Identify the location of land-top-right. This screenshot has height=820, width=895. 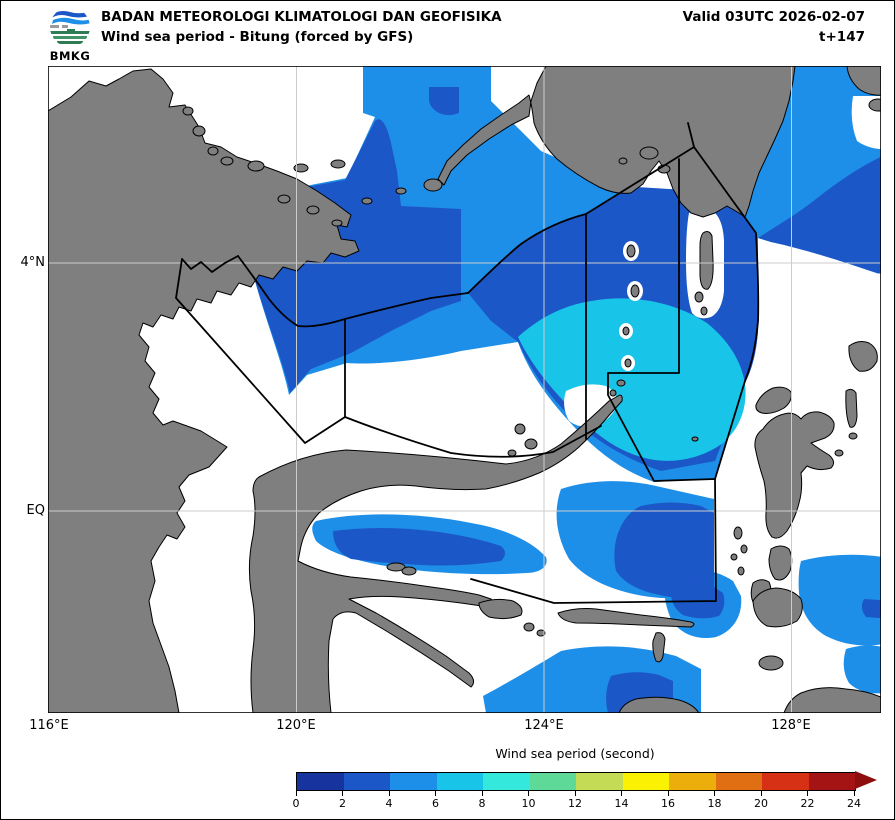
(863, 95).